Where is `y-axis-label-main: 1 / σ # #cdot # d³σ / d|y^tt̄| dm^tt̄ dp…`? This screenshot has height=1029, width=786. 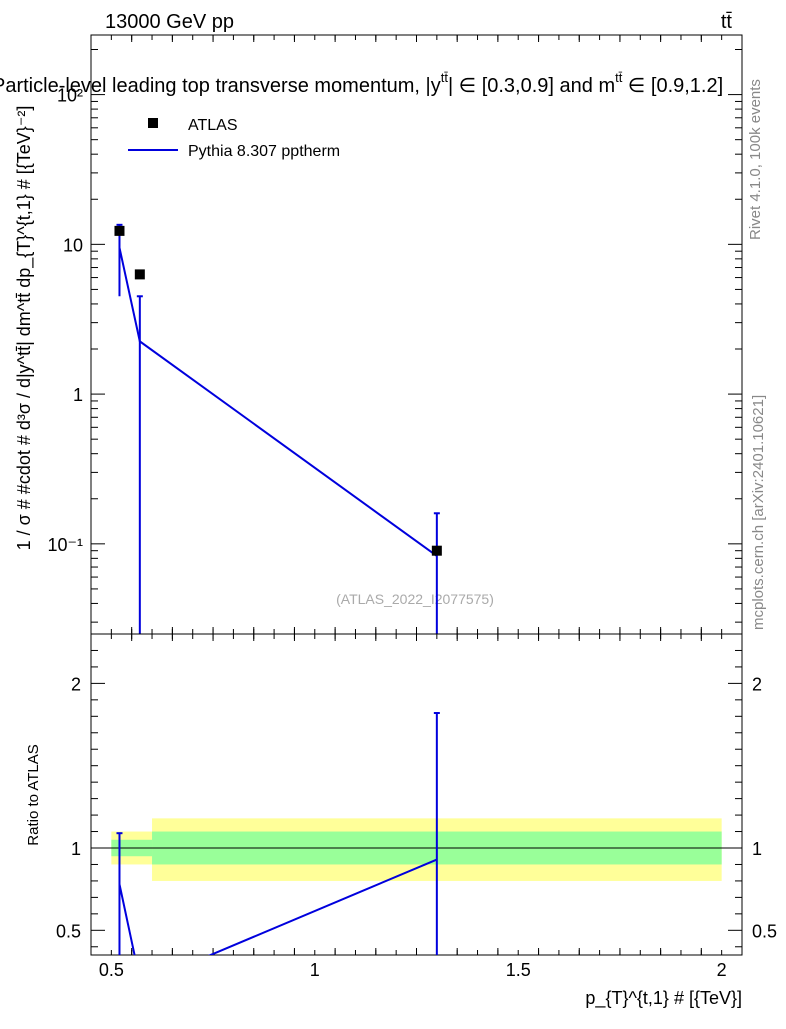
y-axis-label-main: 1 / σ # #cdot # d³σ / d|y^tt̄| dm^tt̄ dp… is located at coordinates (24, 328).